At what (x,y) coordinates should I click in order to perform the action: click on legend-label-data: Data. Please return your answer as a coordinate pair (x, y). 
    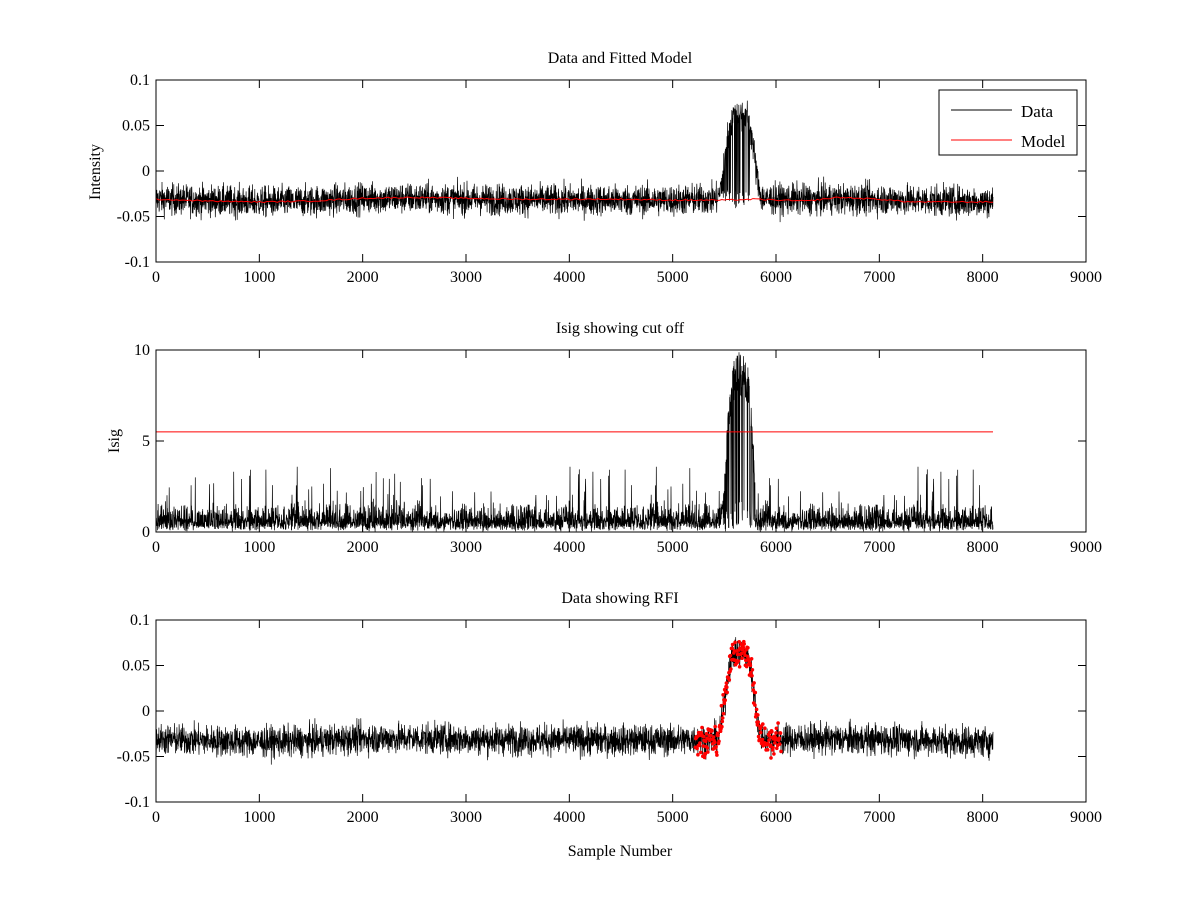
    Looking at the image, I should click on (1037, 111).